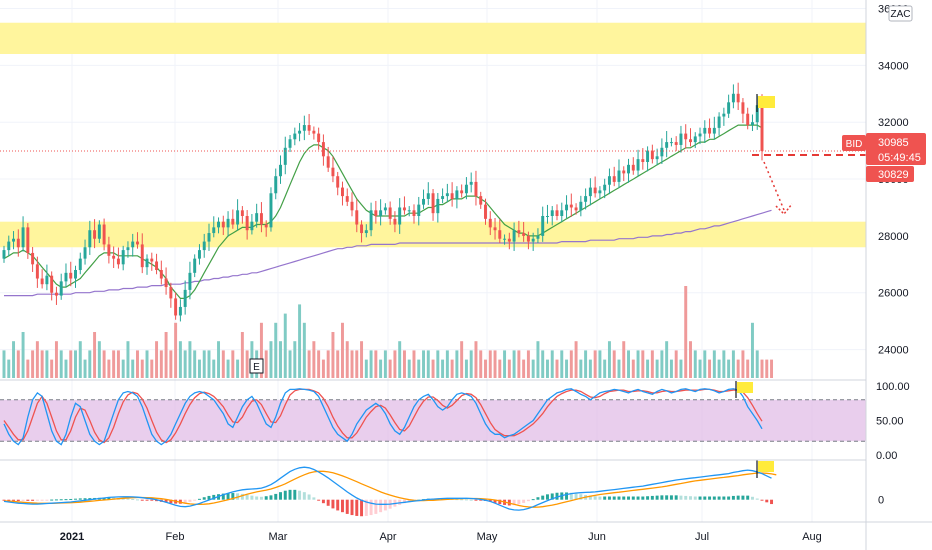  I want to click on earnings-marker: E, so click(256, 366).